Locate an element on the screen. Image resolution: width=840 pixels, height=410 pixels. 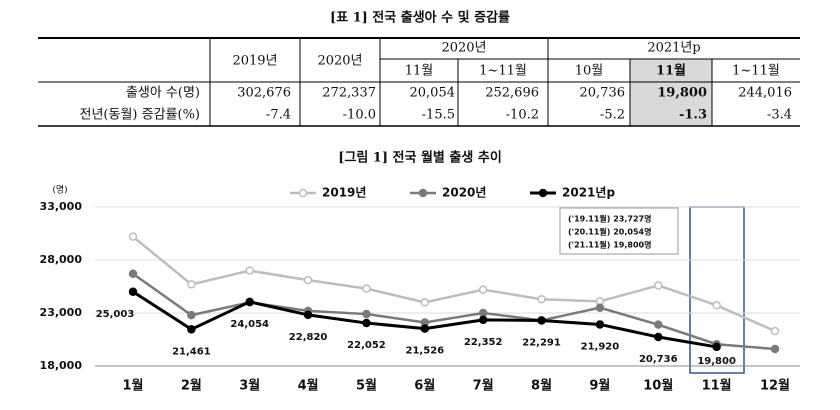
table-cell: -5.2 is located at coordinates (612, 115).